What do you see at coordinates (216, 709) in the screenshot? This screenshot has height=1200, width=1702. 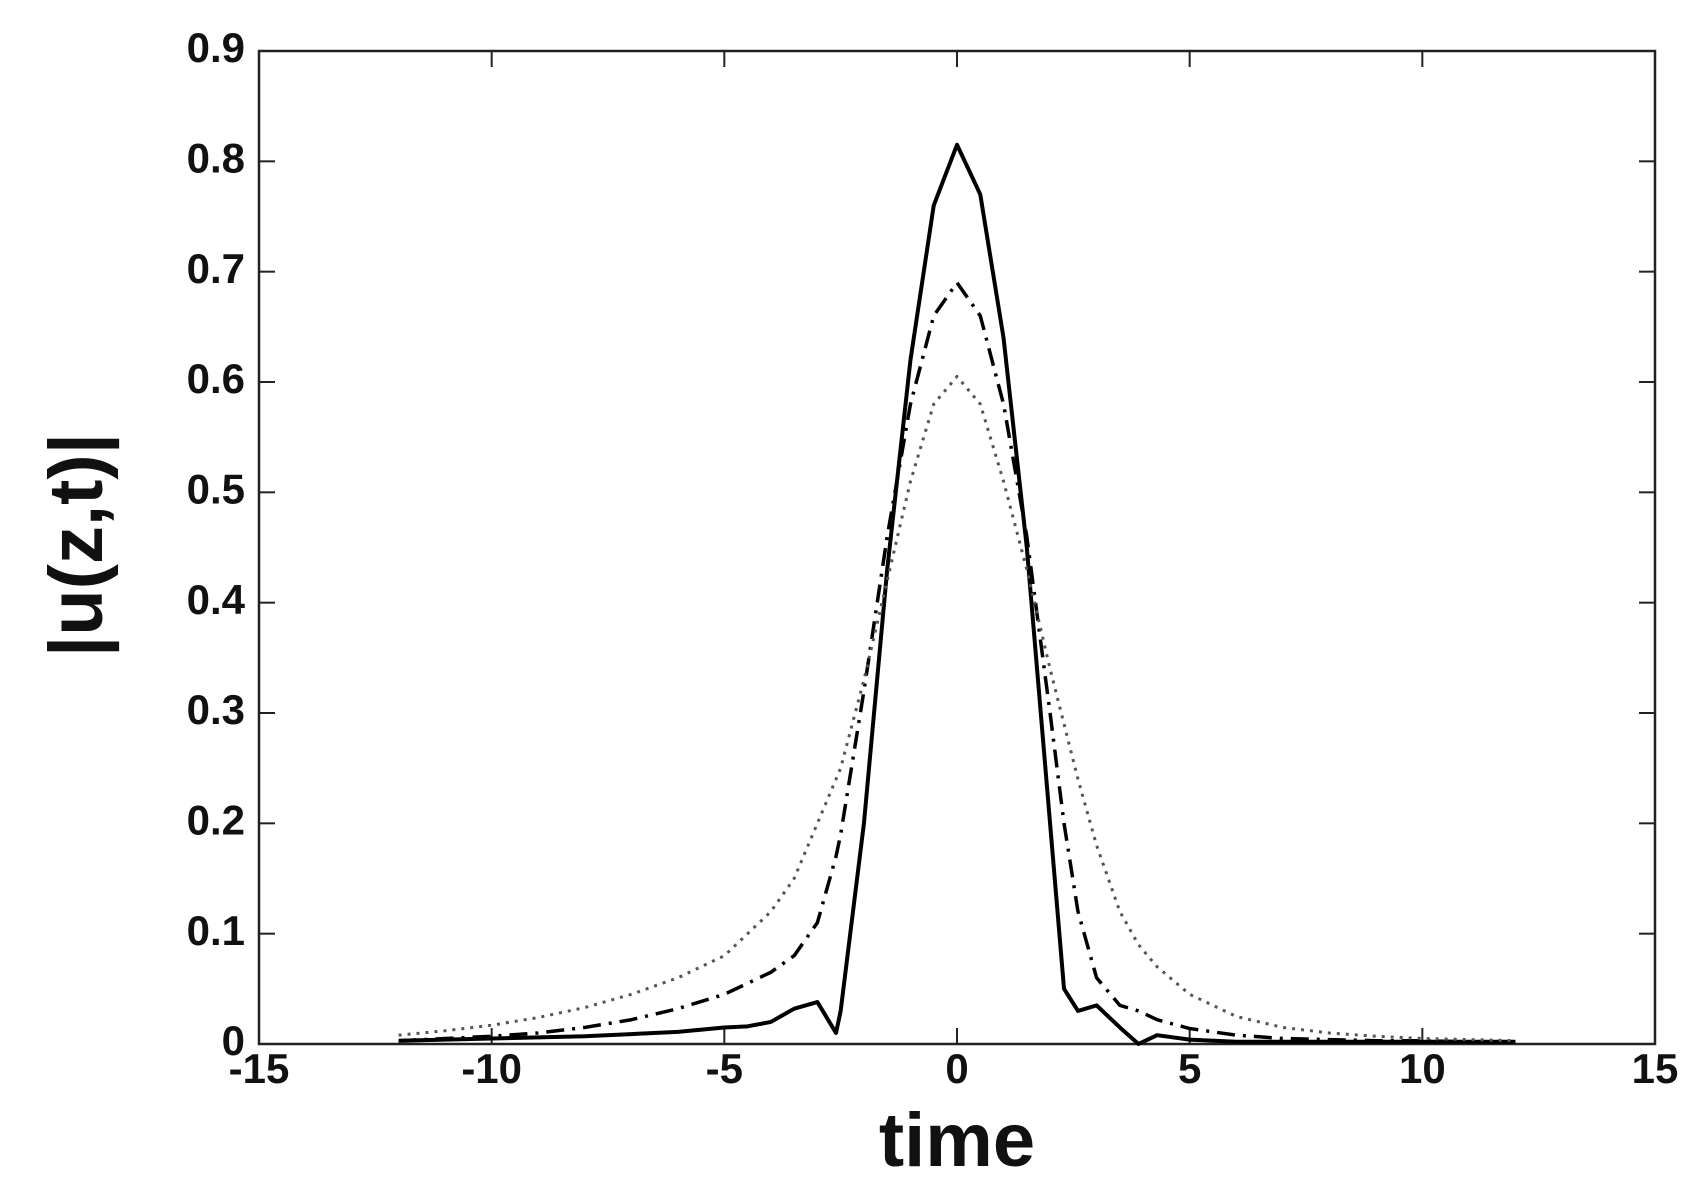 I see `y-tick-label: 0.3` at bounding box center [216, 709].